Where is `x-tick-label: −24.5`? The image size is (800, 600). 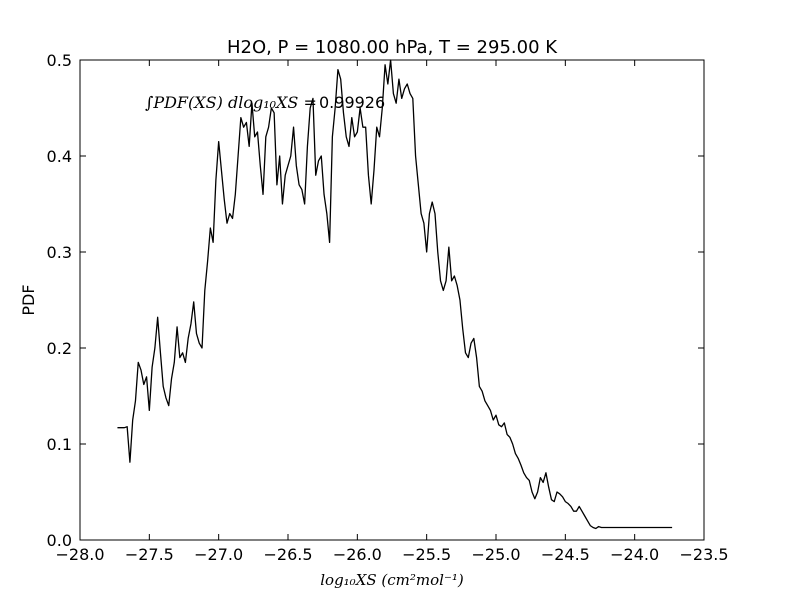
x-tick-label: −24.5 is located at coordinates (565, 554).